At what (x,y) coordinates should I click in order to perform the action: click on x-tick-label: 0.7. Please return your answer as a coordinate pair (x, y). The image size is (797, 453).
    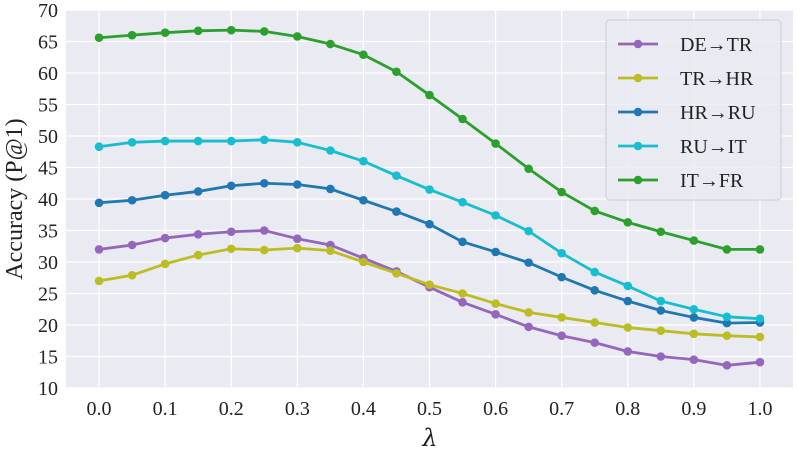
    Looking at the image, I should click on (561, 409).